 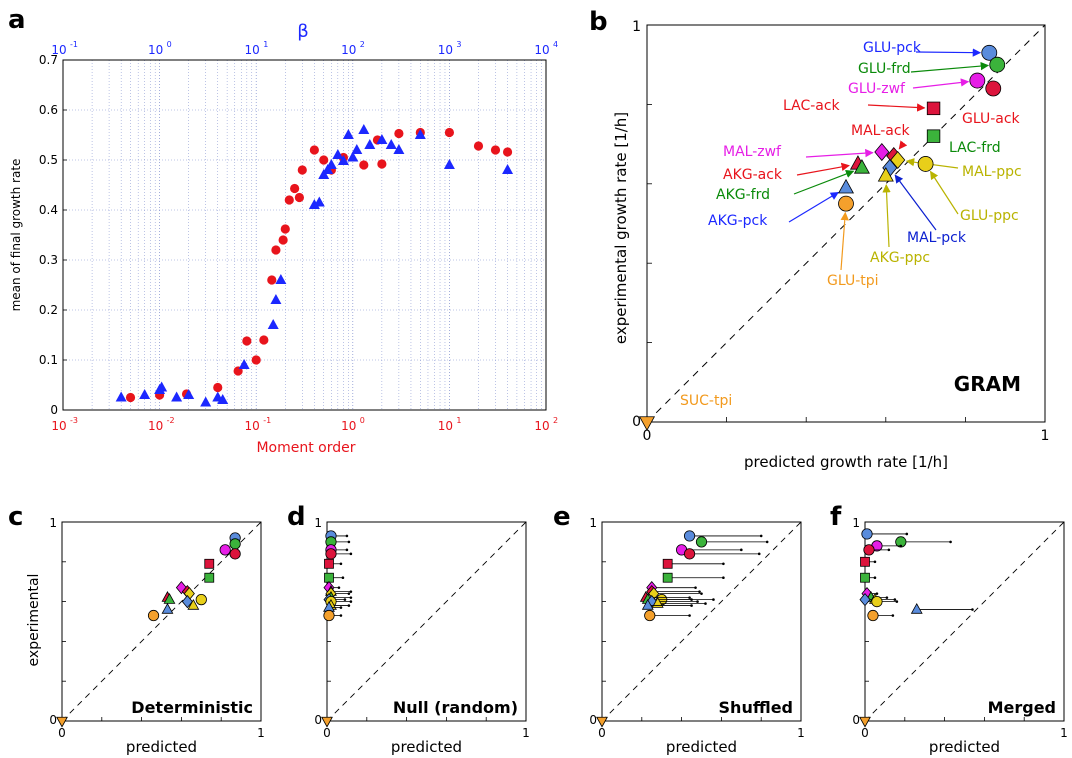 I want to click on panel-b-point-label: GLU-zwf, so click(x=877, y=89).